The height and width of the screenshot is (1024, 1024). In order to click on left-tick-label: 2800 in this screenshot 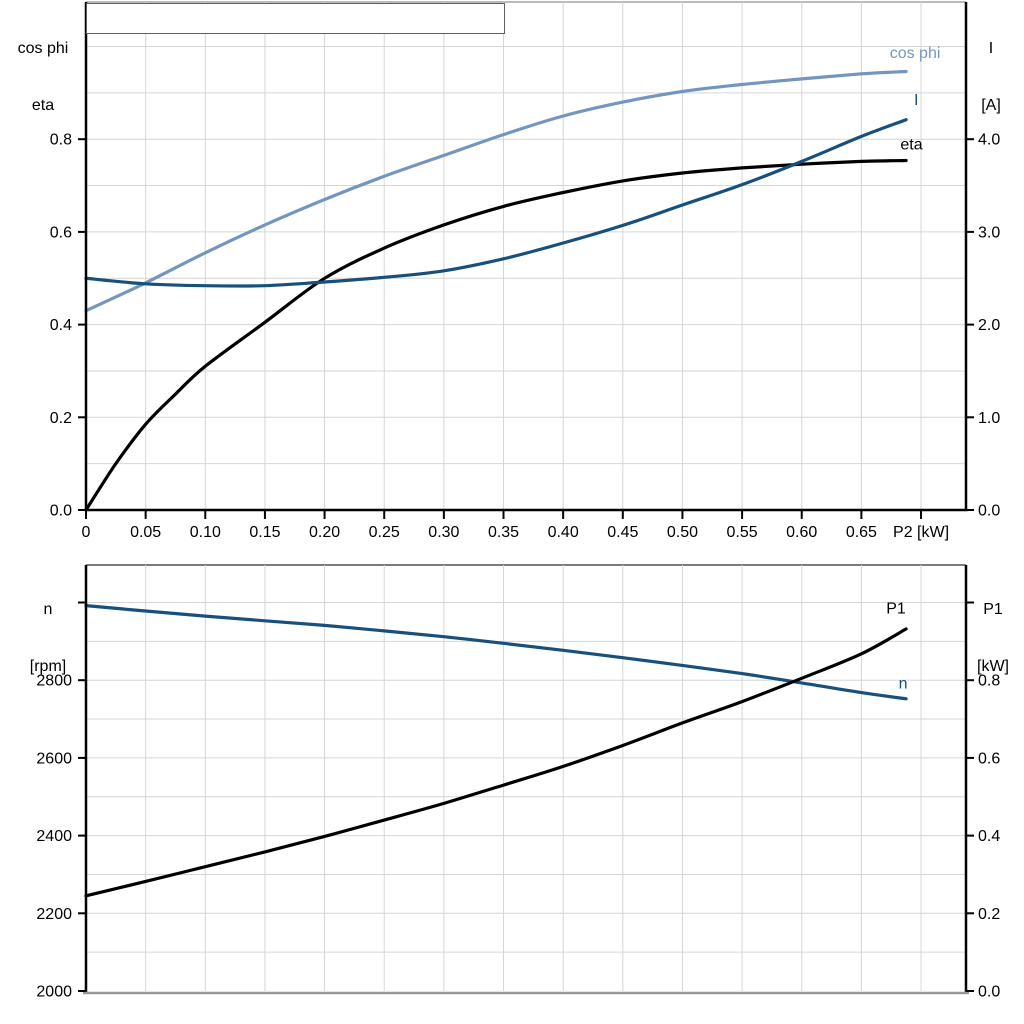, I will do `click(54, 681)`.